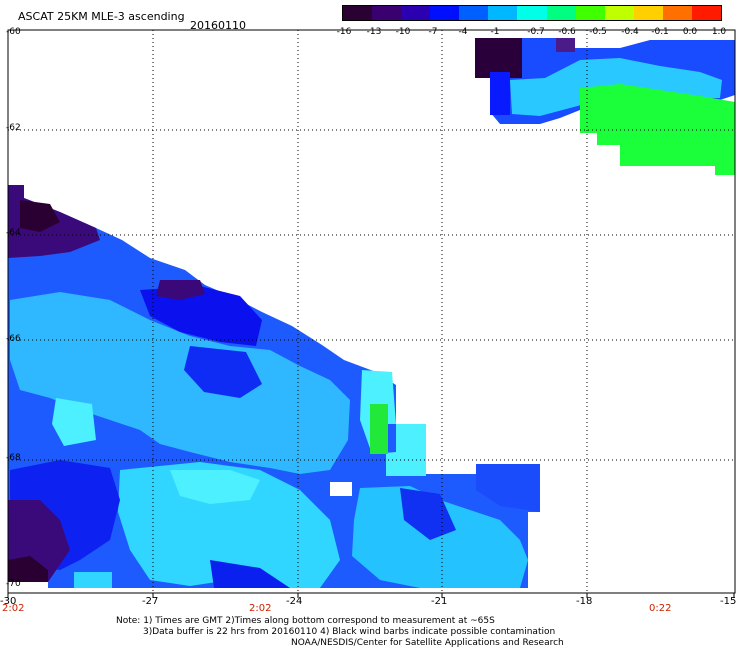 Image resolution: width=740 pixels, height=650 pixels. I want to click on lat-label: -64, so click(13, 233).